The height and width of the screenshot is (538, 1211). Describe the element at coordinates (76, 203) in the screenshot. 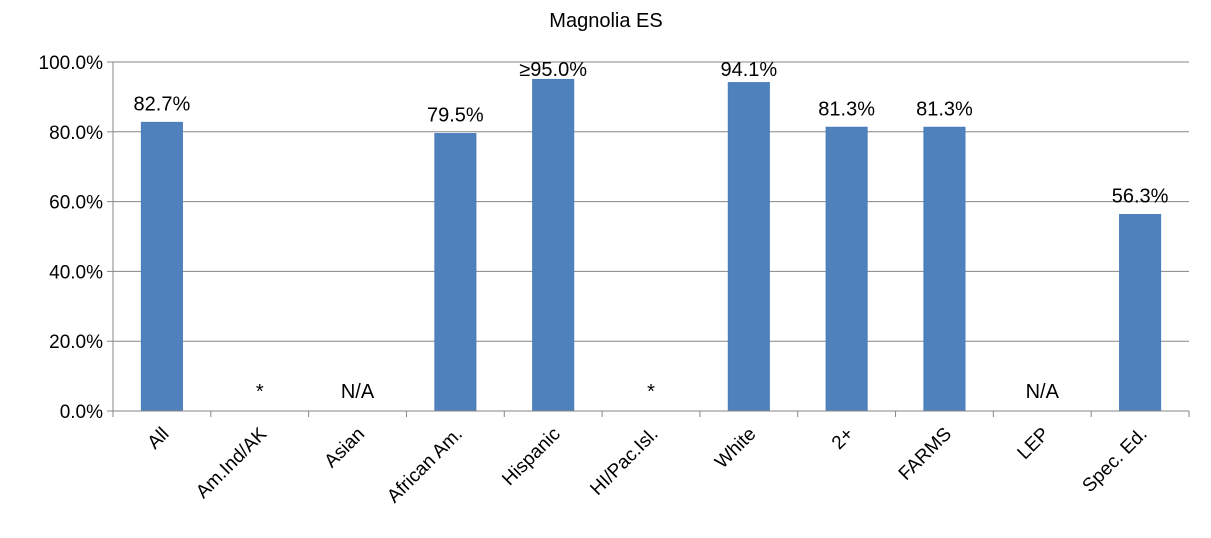

I see `y-tick-label: 60.0%` at that location.